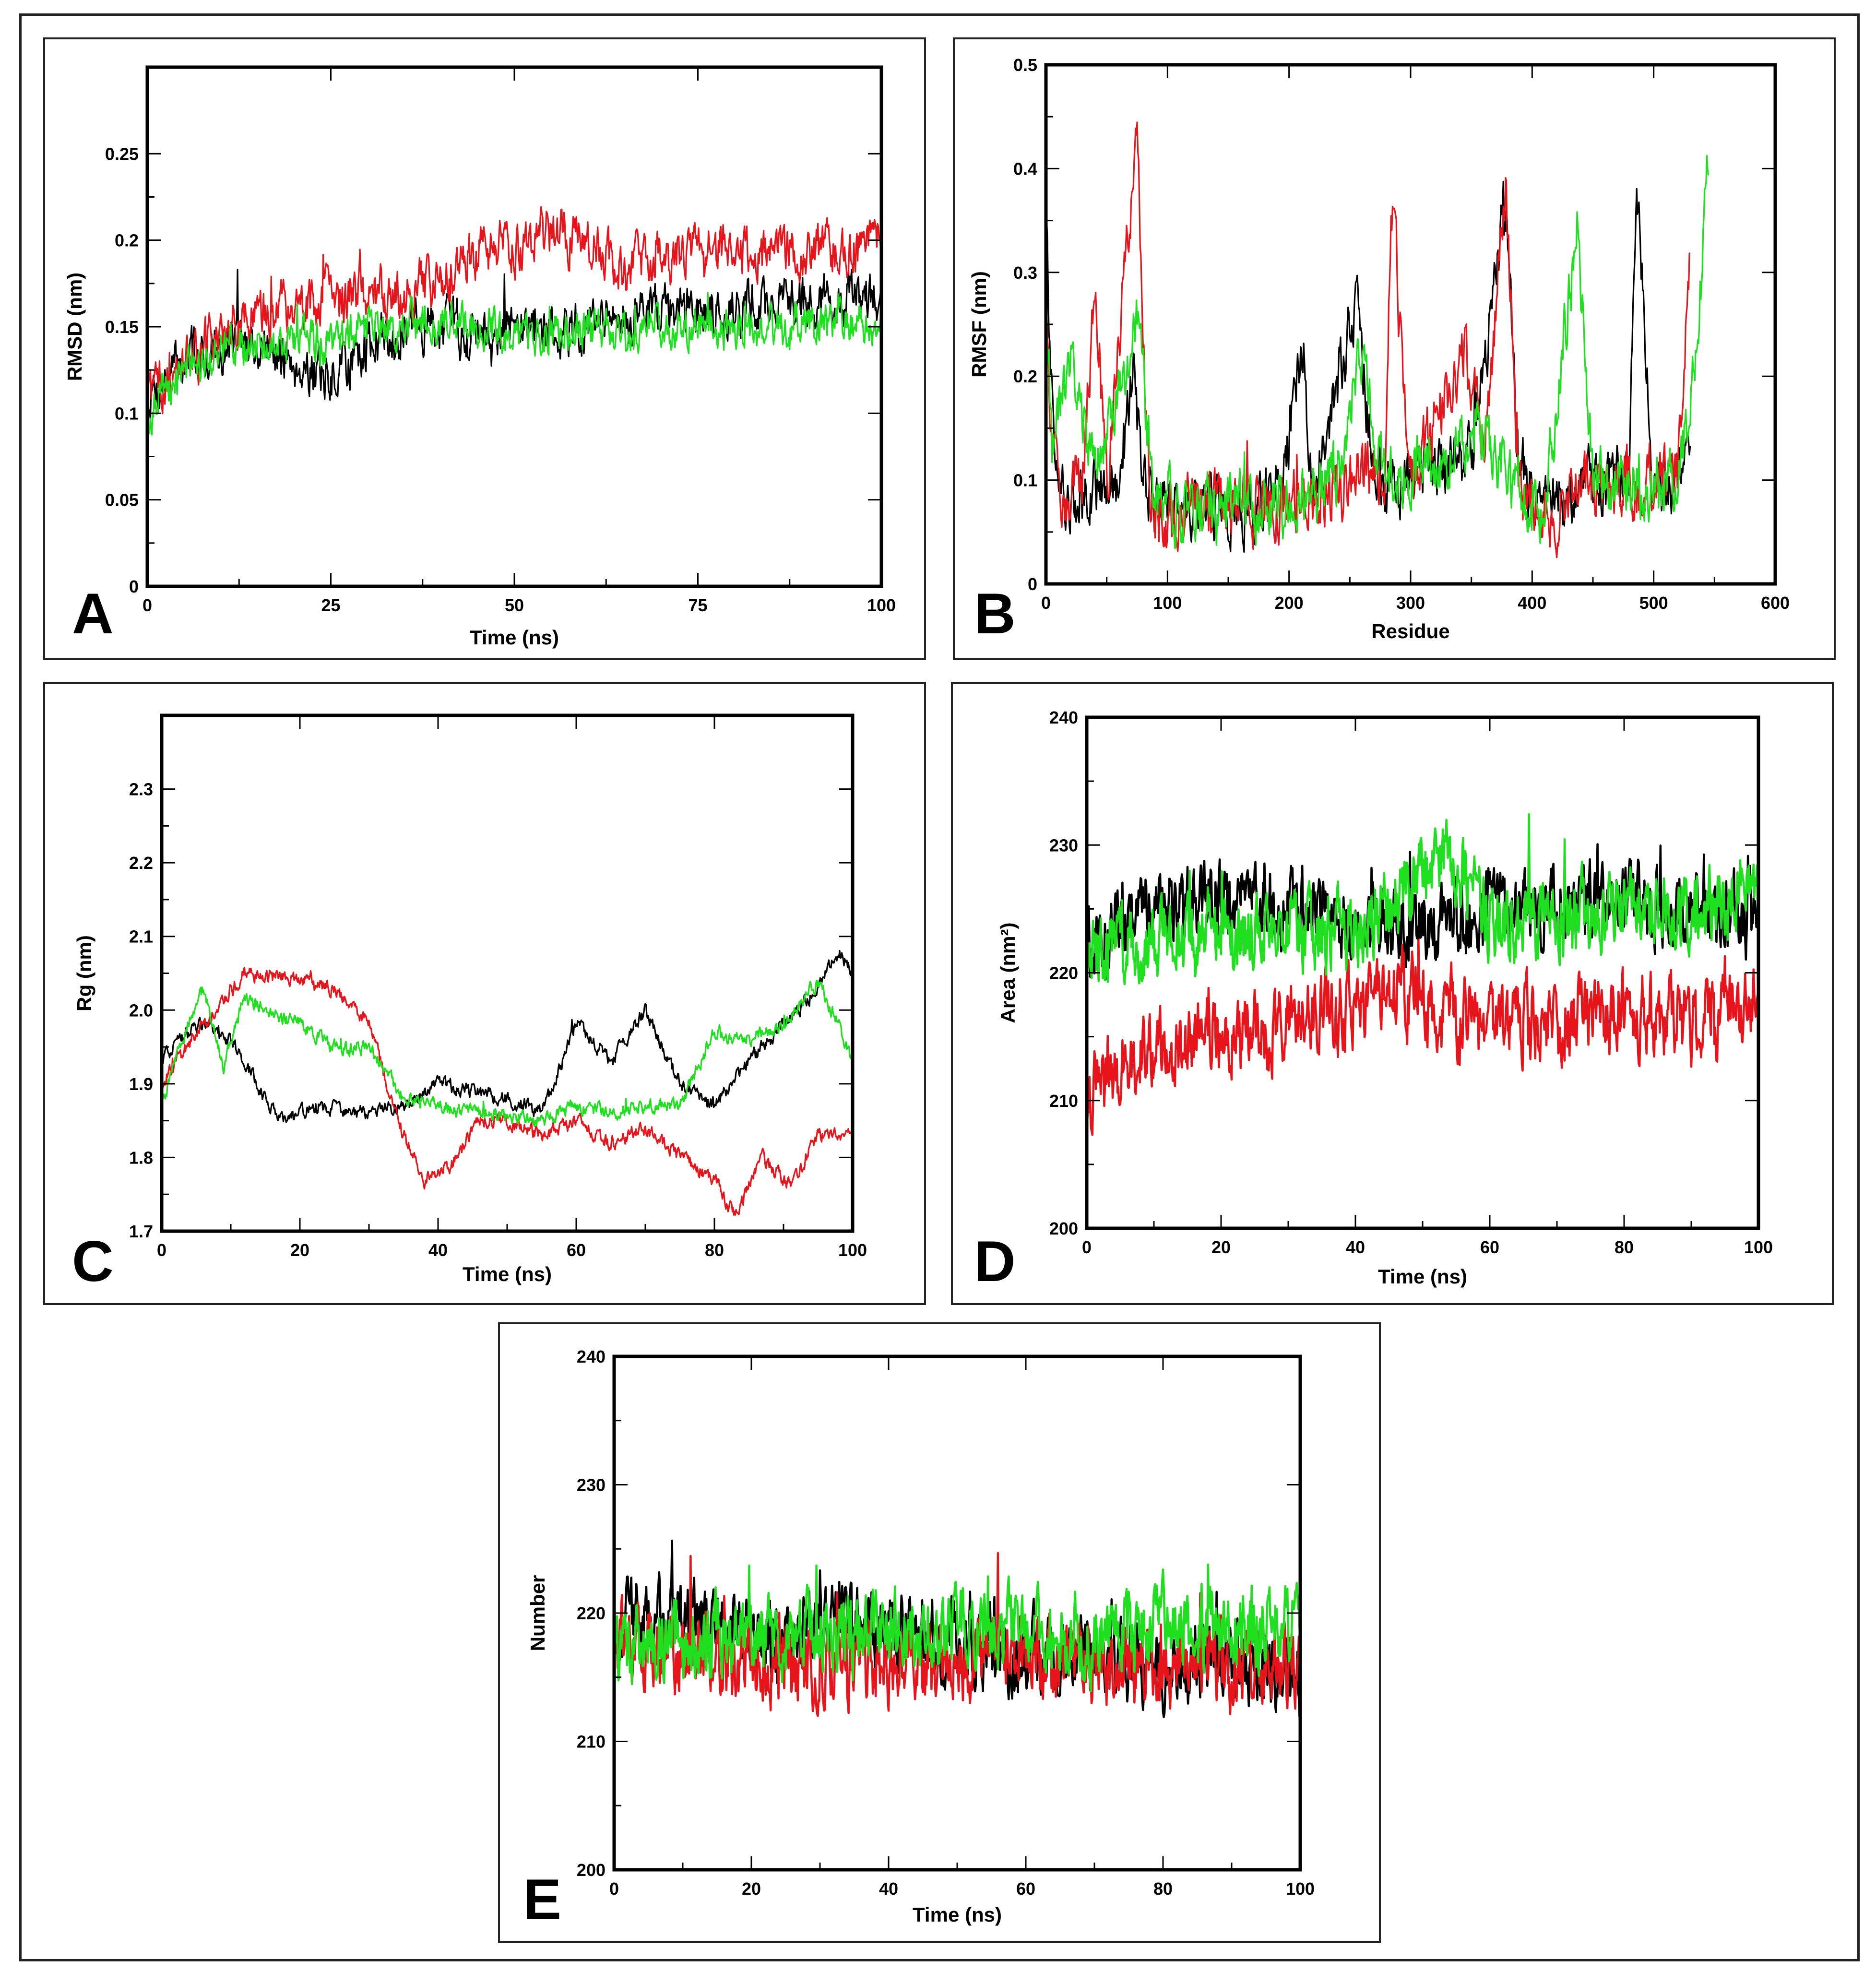 The height and width of the screenshot is (1971, 1876). I want to click on panel-letter: E, so click(542, 1900).